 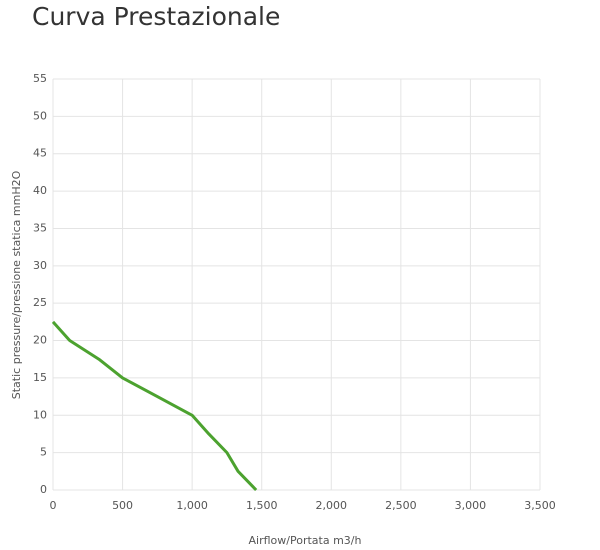 What do you see at coordinates (401, 505) in the screenshot?
I see `x-tick-label: 2,500` at bounding box center [401, 505].